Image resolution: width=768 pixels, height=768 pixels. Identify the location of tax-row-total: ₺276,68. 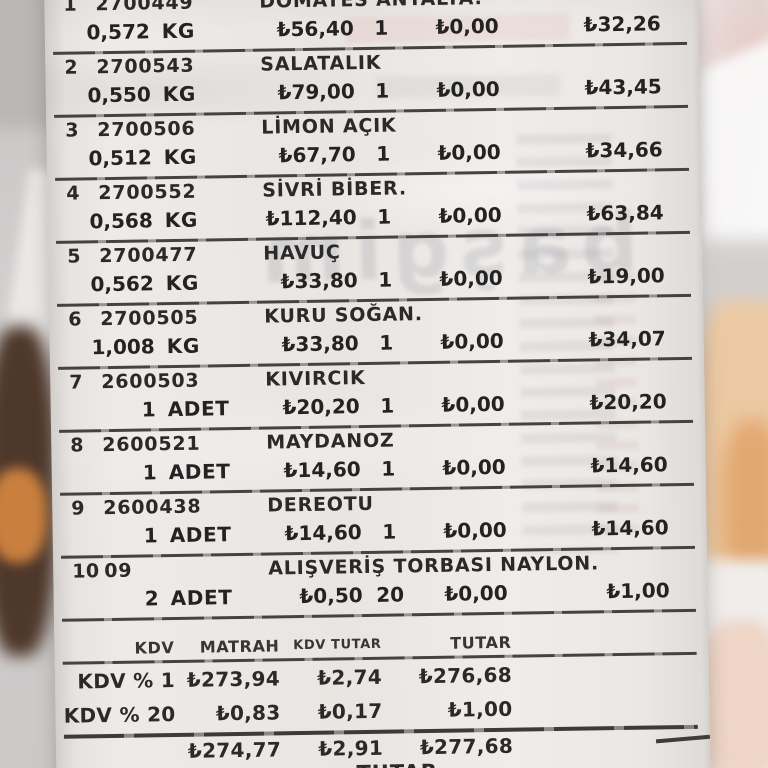
(465, 675).